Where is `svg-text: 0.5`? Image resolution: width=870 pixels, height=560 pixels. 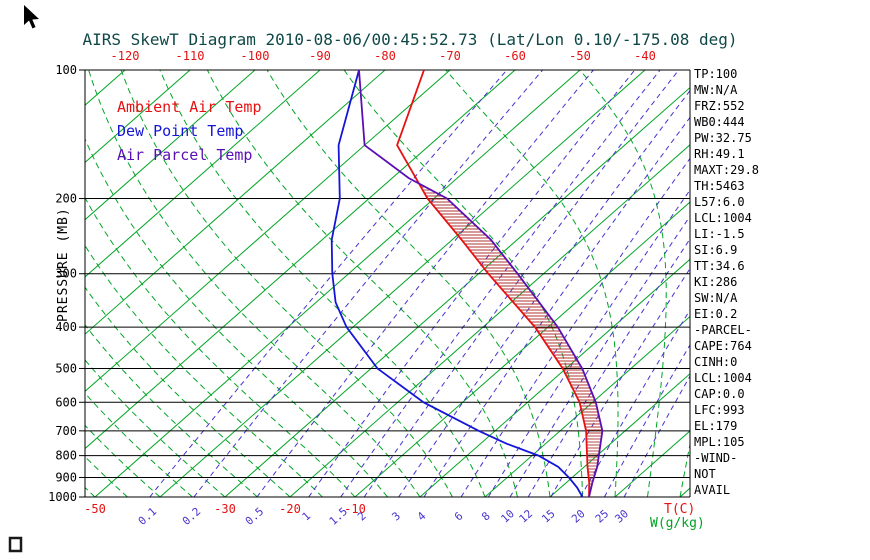 svg-text: 0.5 is located at coordinates (254, 516).